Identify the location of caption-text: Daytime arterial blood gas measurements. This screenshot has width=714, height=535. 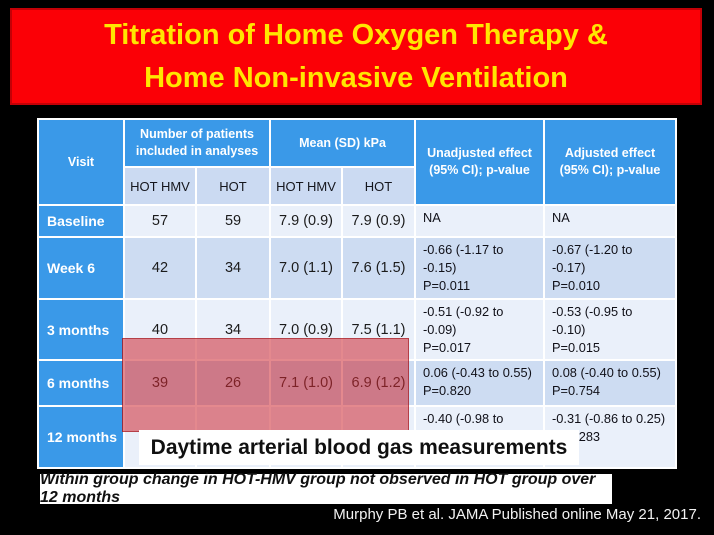
(359, 447).